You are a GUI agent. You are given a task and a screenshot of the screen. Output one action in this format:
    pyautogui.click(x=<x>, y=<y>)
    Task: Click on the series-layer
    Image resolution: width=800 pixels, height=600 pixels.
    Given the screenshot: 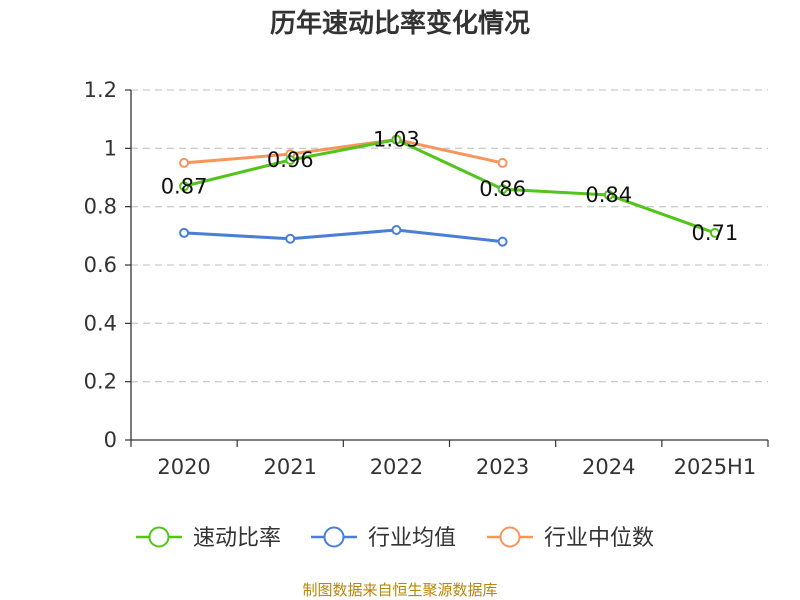 What is the action you would take?
    pyautogui.click(x=449, y=190)
    